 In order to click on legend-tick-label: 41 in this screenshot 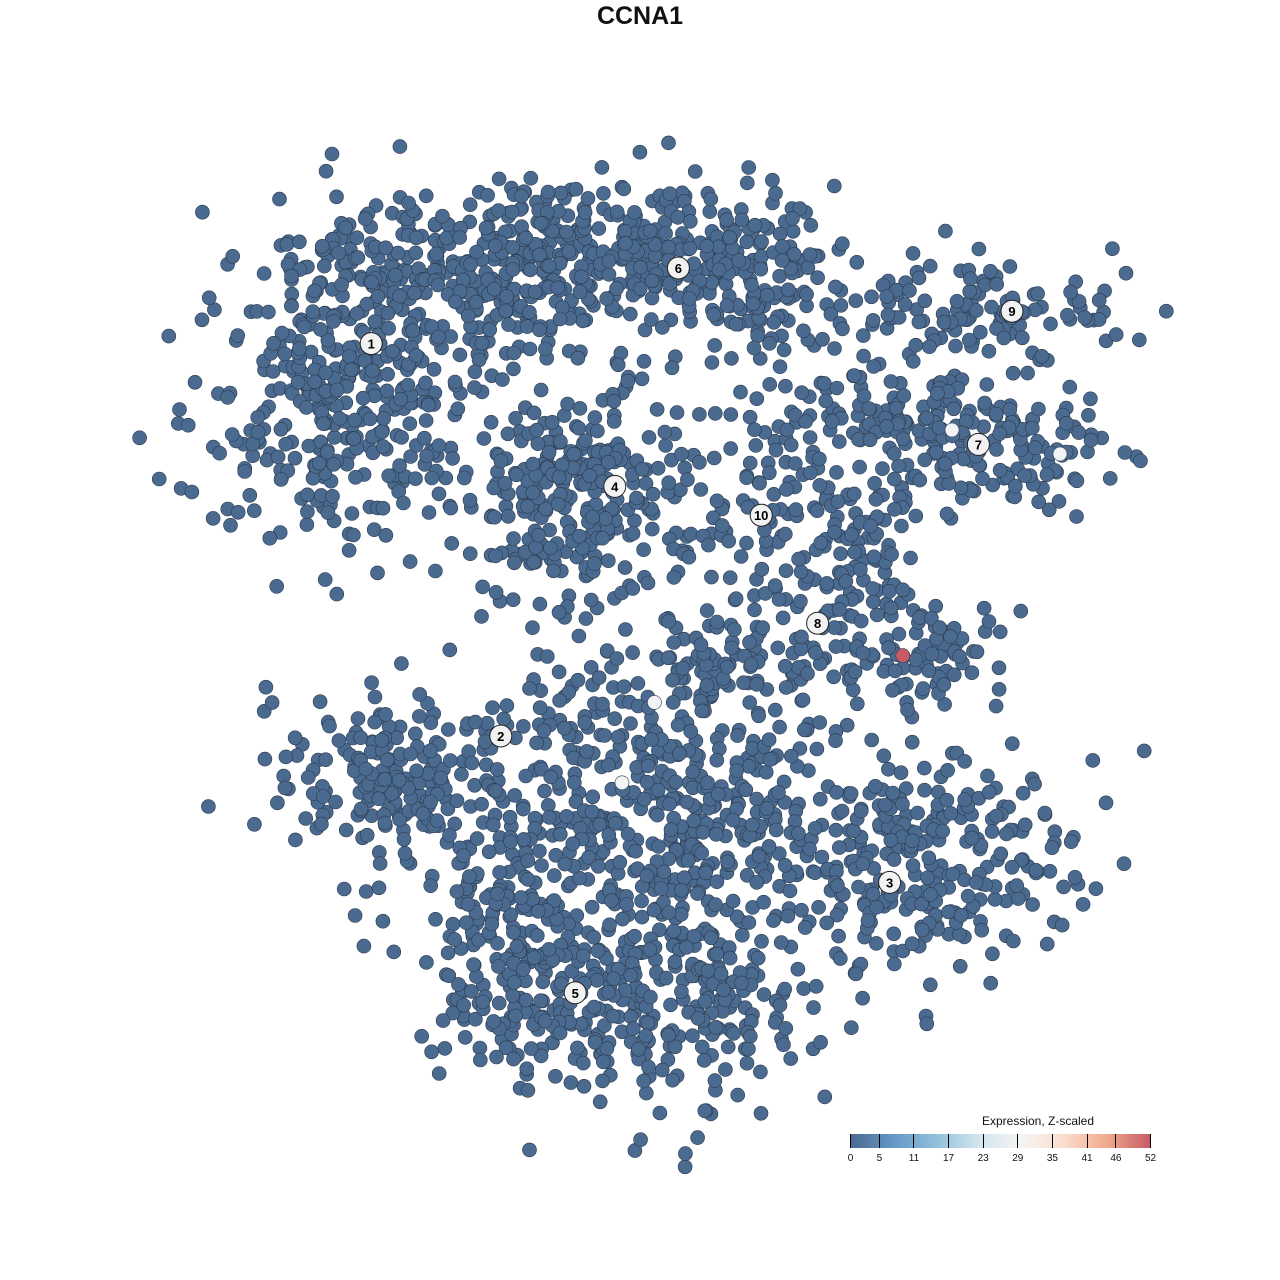, I will do `click(1087, 1158)`.